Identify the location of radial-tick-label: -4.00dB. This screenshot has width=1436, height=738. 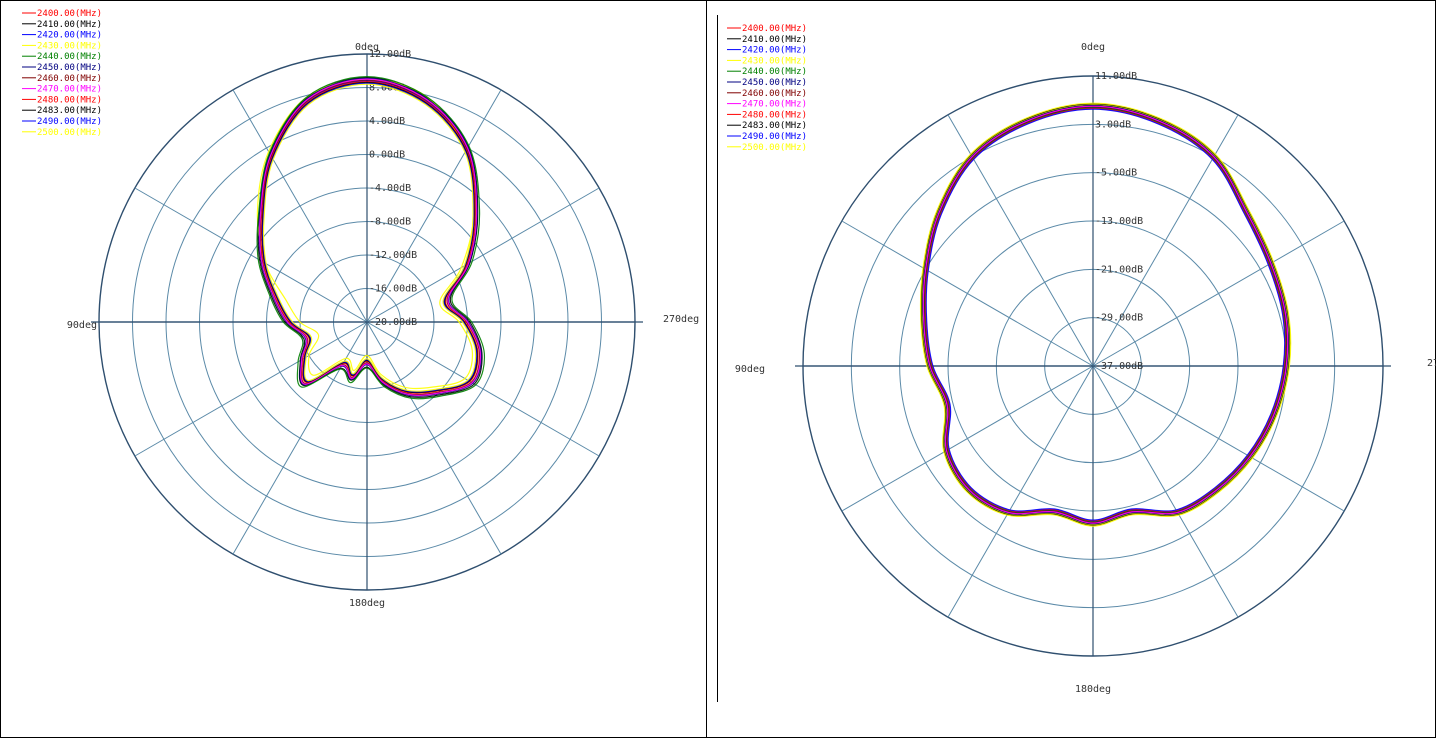
(390, 188).